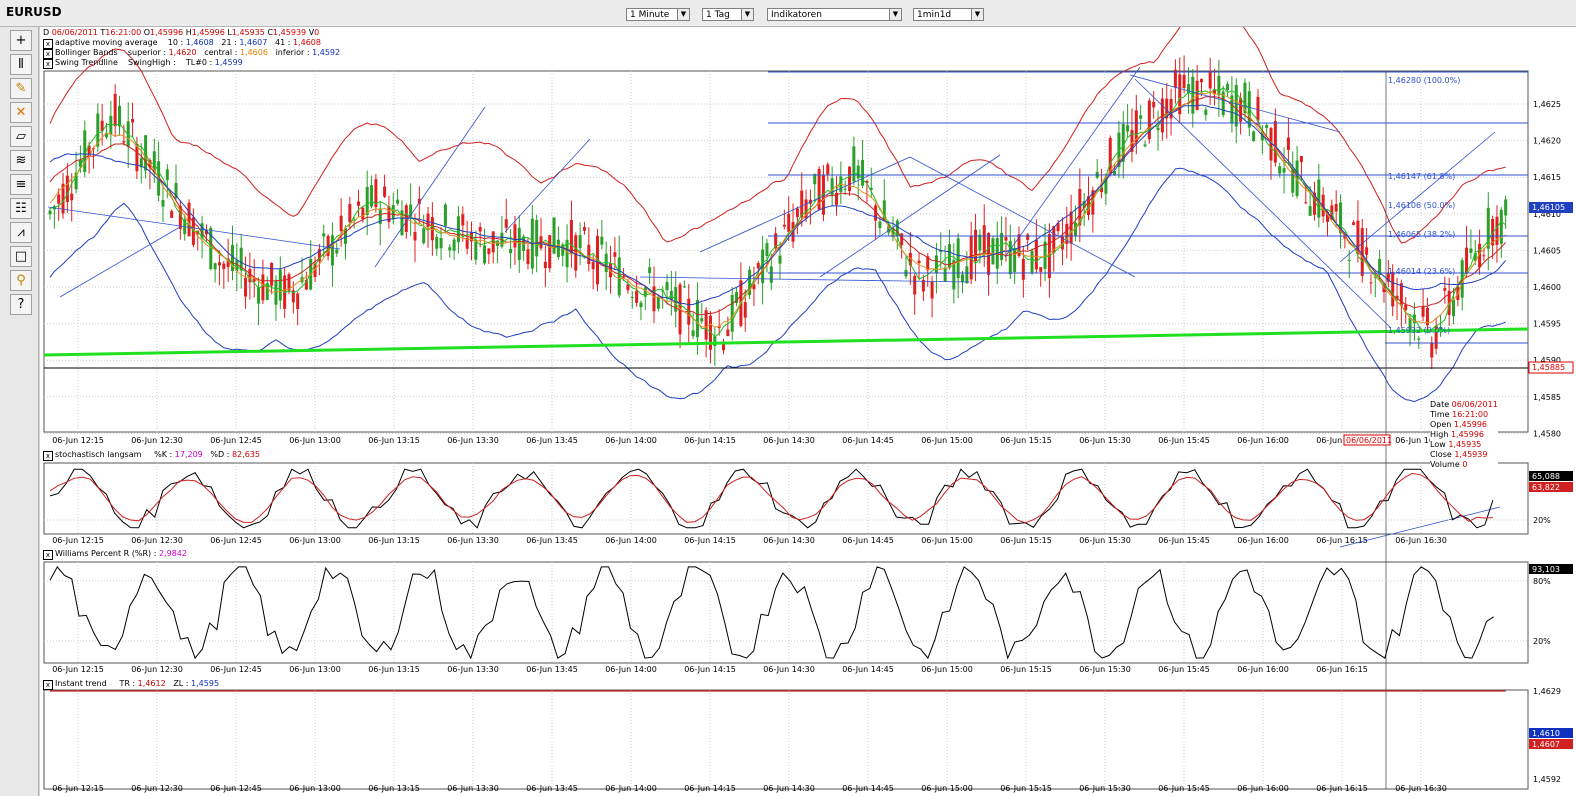  What do you see at coordinates (868, 440) in the screenshot?
I see `x-tick-label: 06-Jun 14:45` at bounding box center [868, 440].